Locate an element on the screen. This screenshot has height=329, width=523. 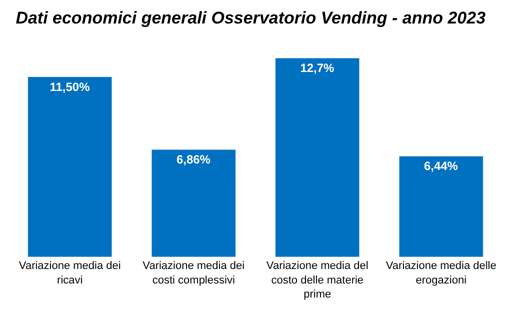
chart-title: Dati economici generali Osservatorio Vending - anno 2023 is located at coordinates (251, 18).